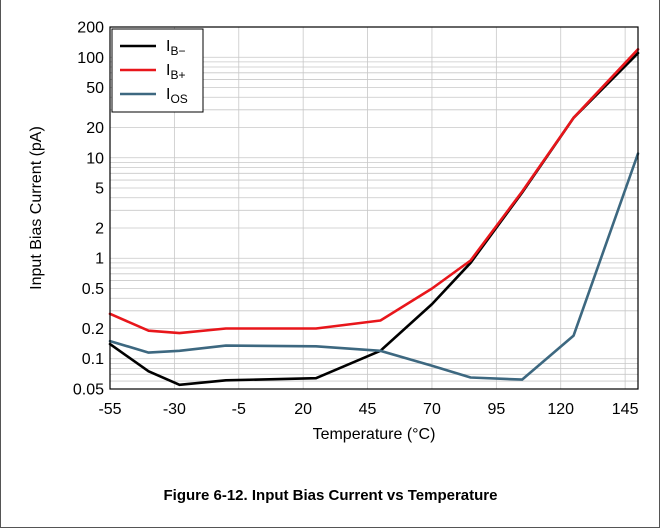 The image size is (661, 529). I want to click on y-tick-label: 200, so click(90, 28).